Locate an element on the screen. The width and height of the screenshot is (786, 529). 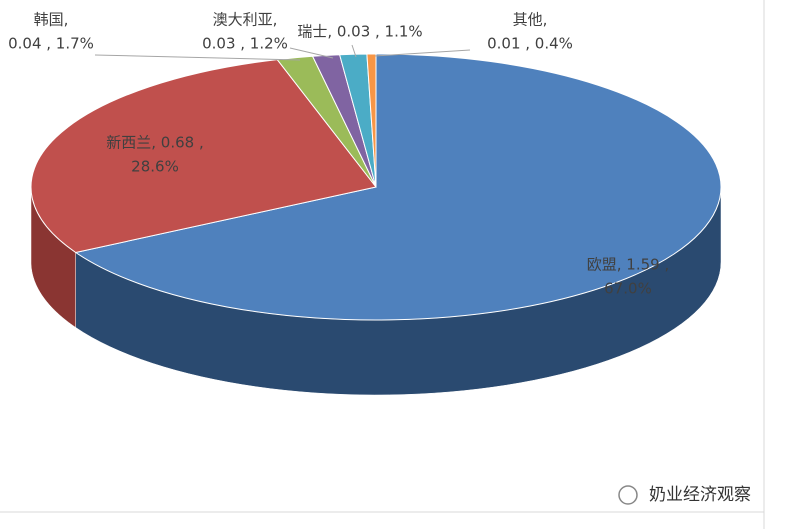
watermark: 奶业经济观察 is located at coordinates (700, 495).